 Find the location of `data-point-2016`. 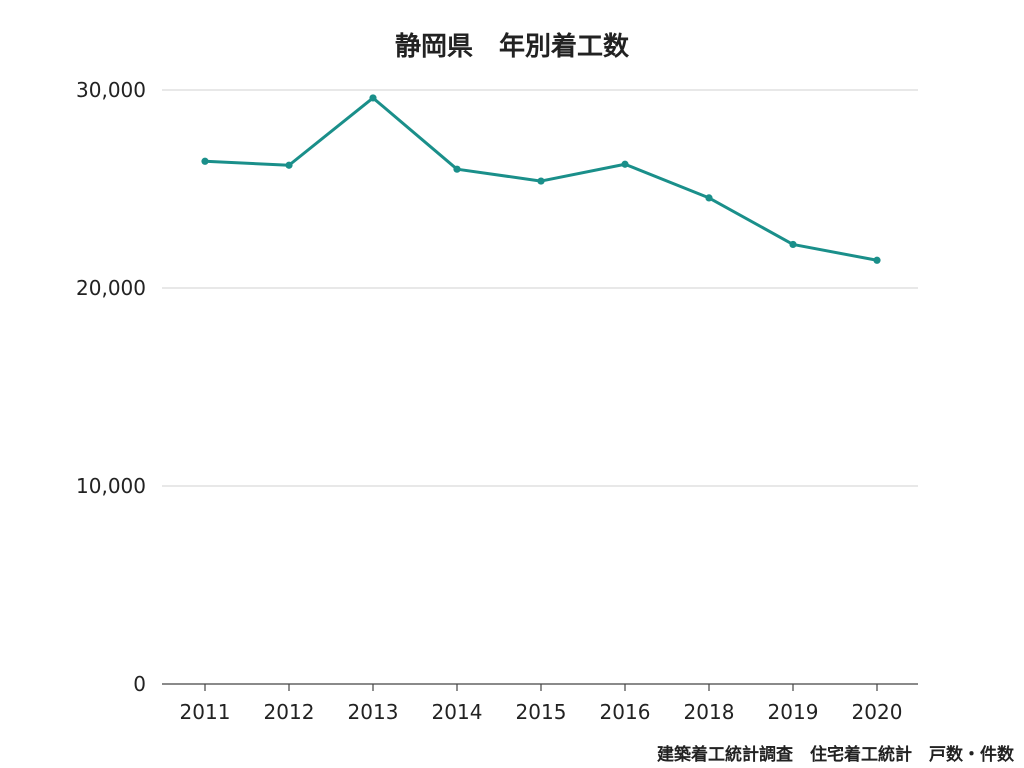

data-point-2016 is located at coordinates (625, 164).